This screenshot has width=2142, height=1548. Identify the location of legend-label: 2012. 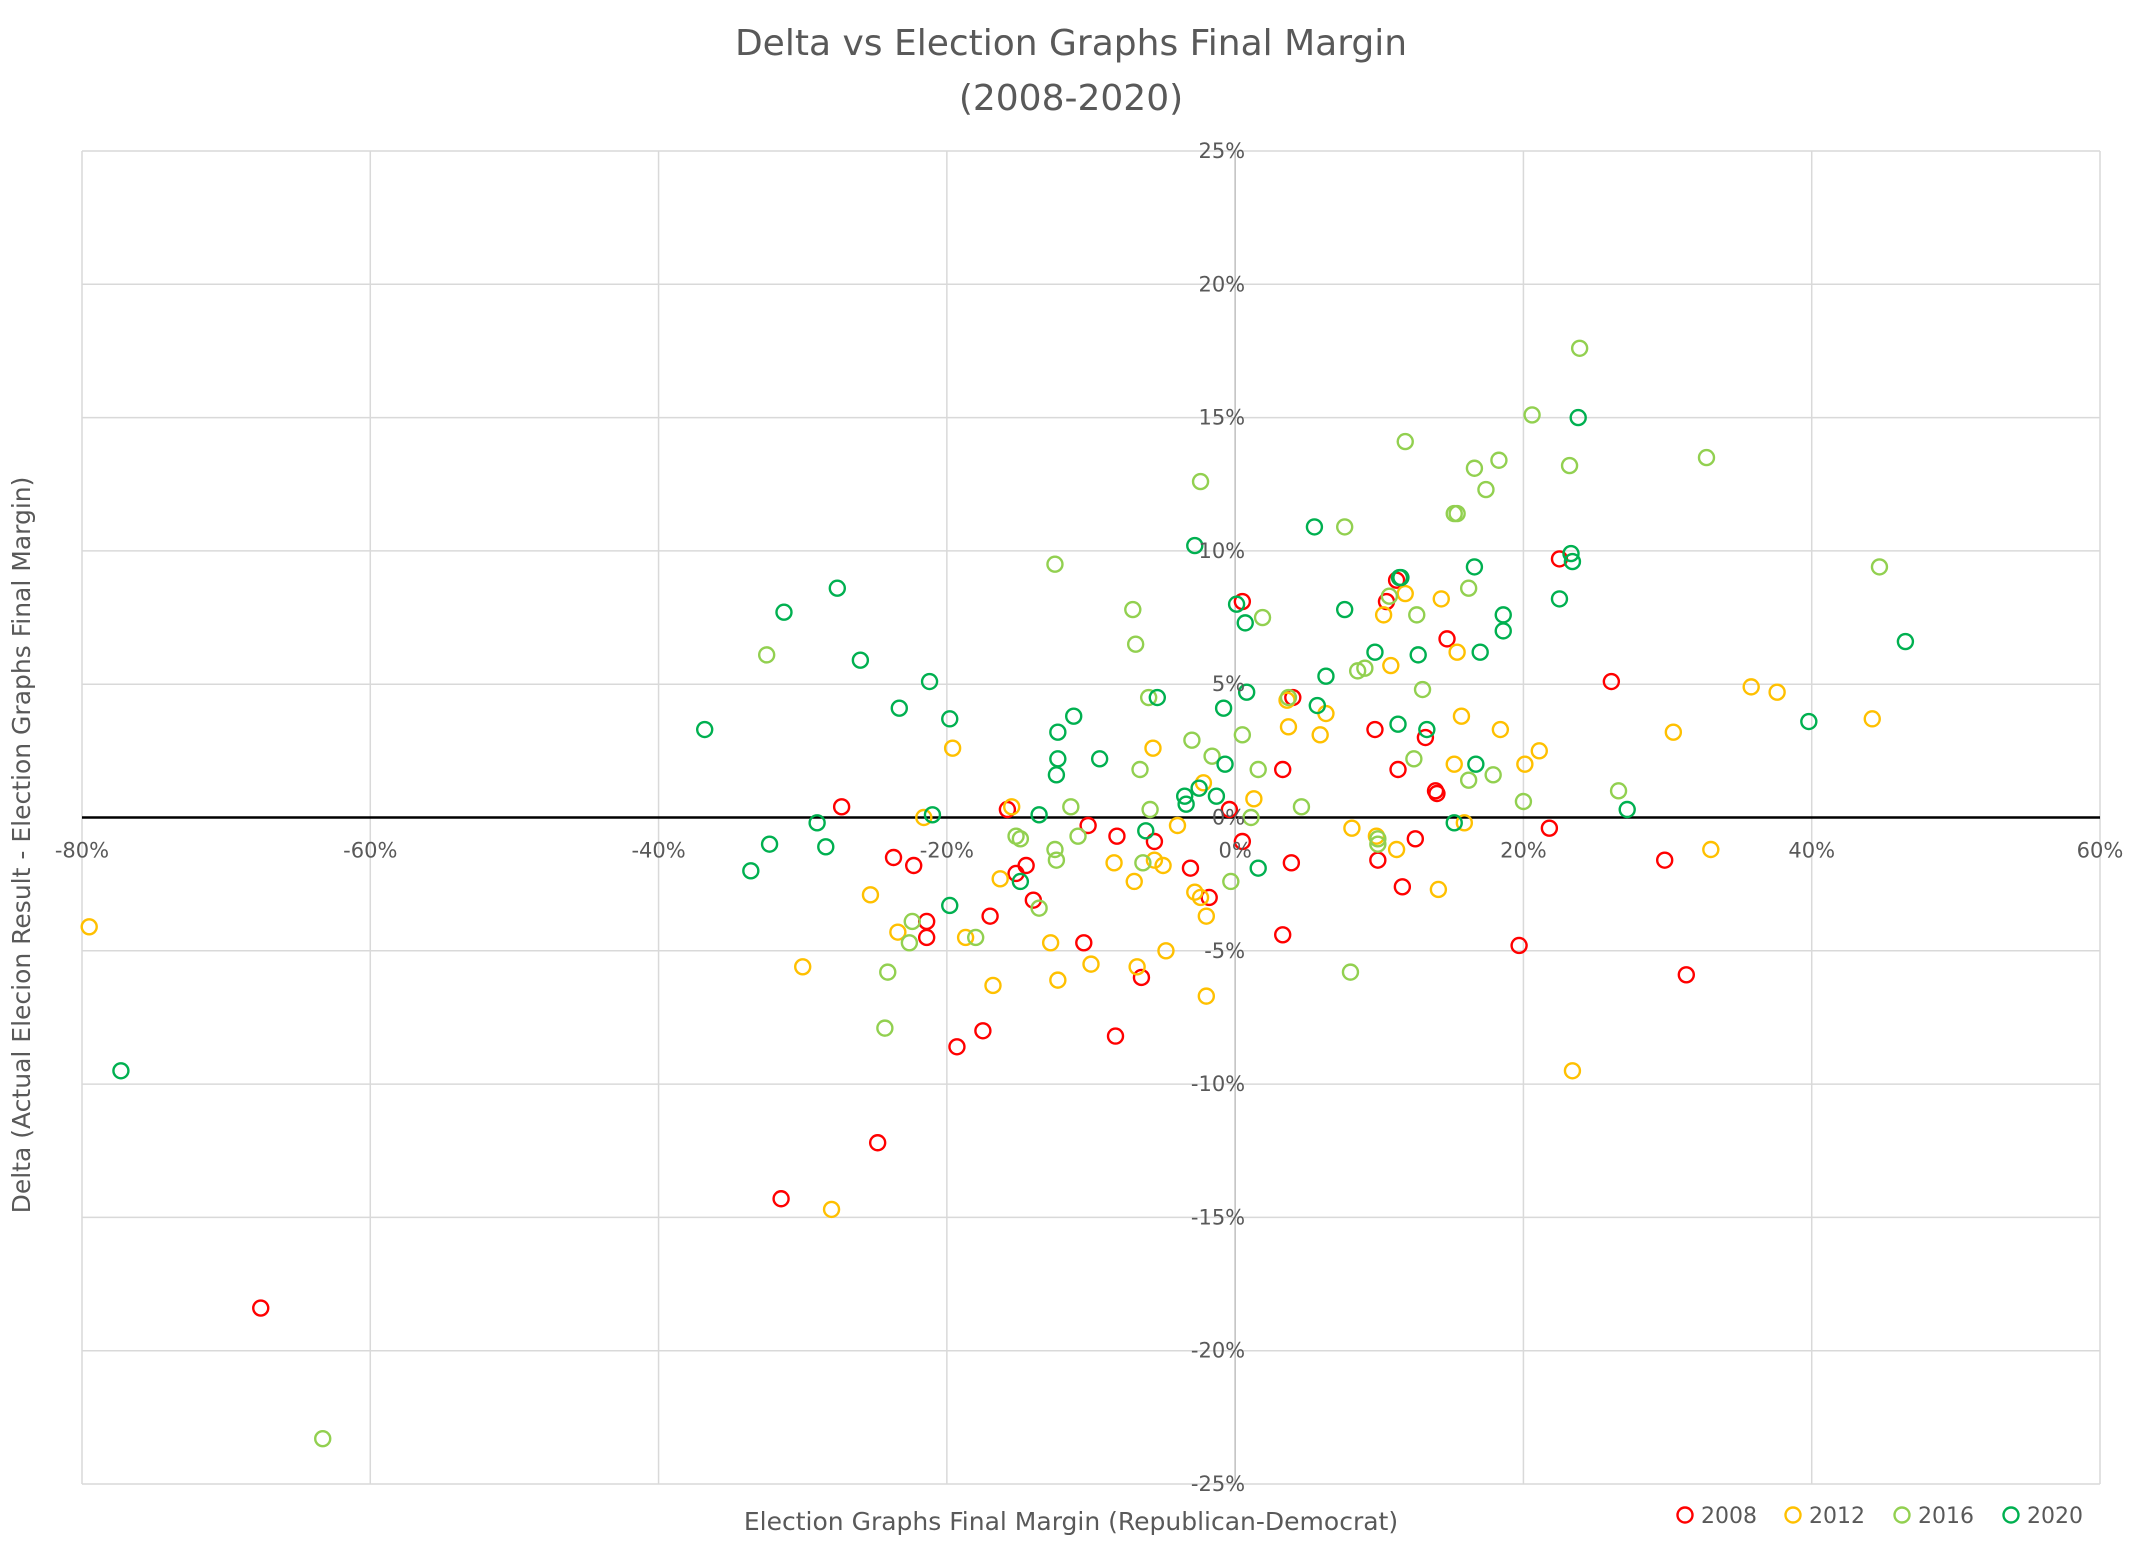
(1837, 1516).